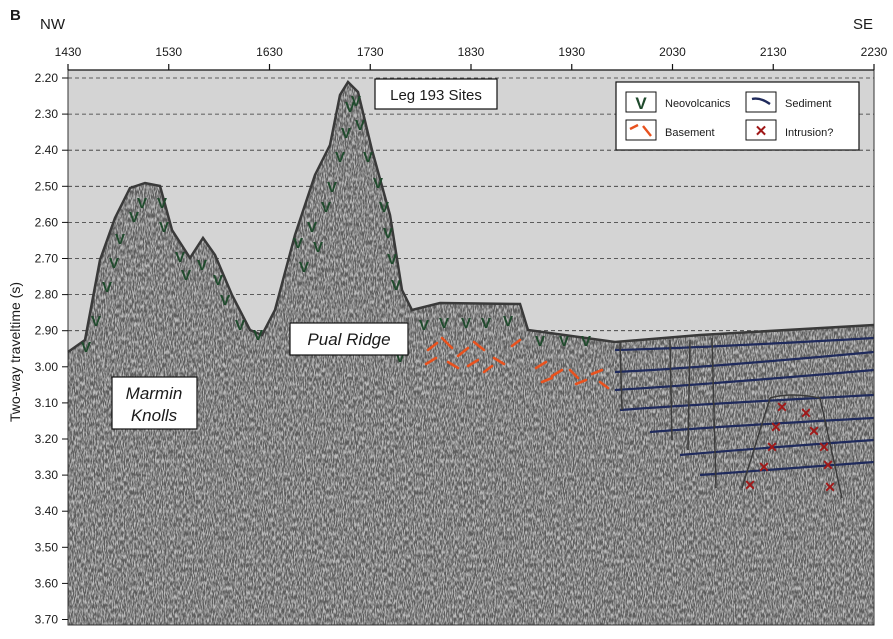 The width and height of the screenshot is (893, 639). I want to click on y-tick-label: 3.20, so click(47, 439).